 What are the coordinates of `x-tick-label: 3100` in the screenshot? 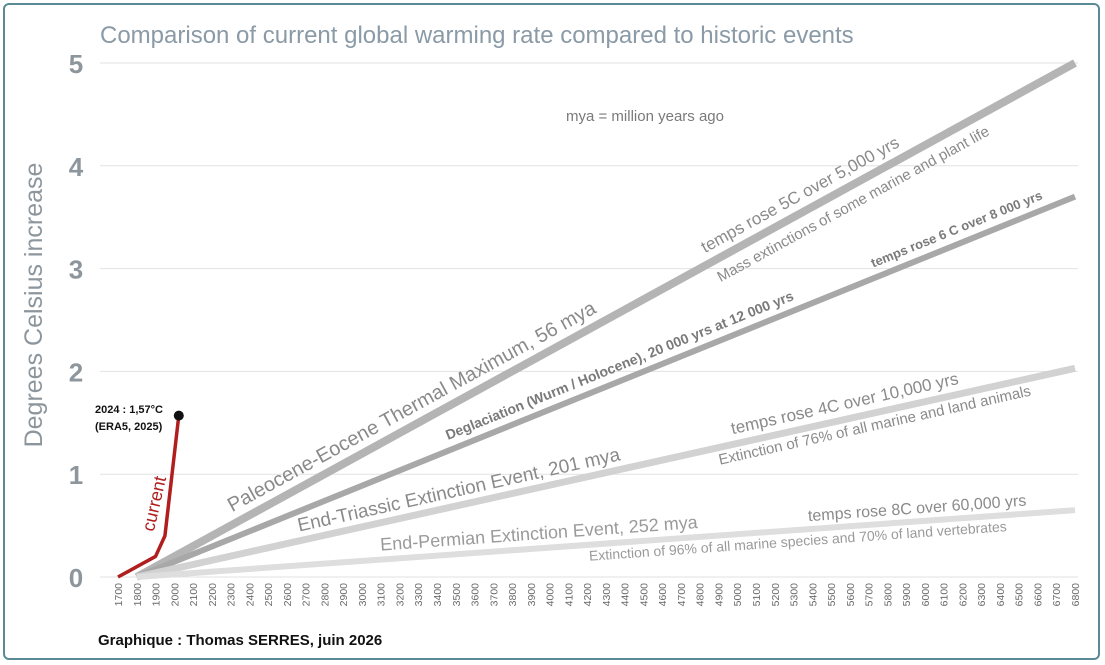 It's located at (382, 595).